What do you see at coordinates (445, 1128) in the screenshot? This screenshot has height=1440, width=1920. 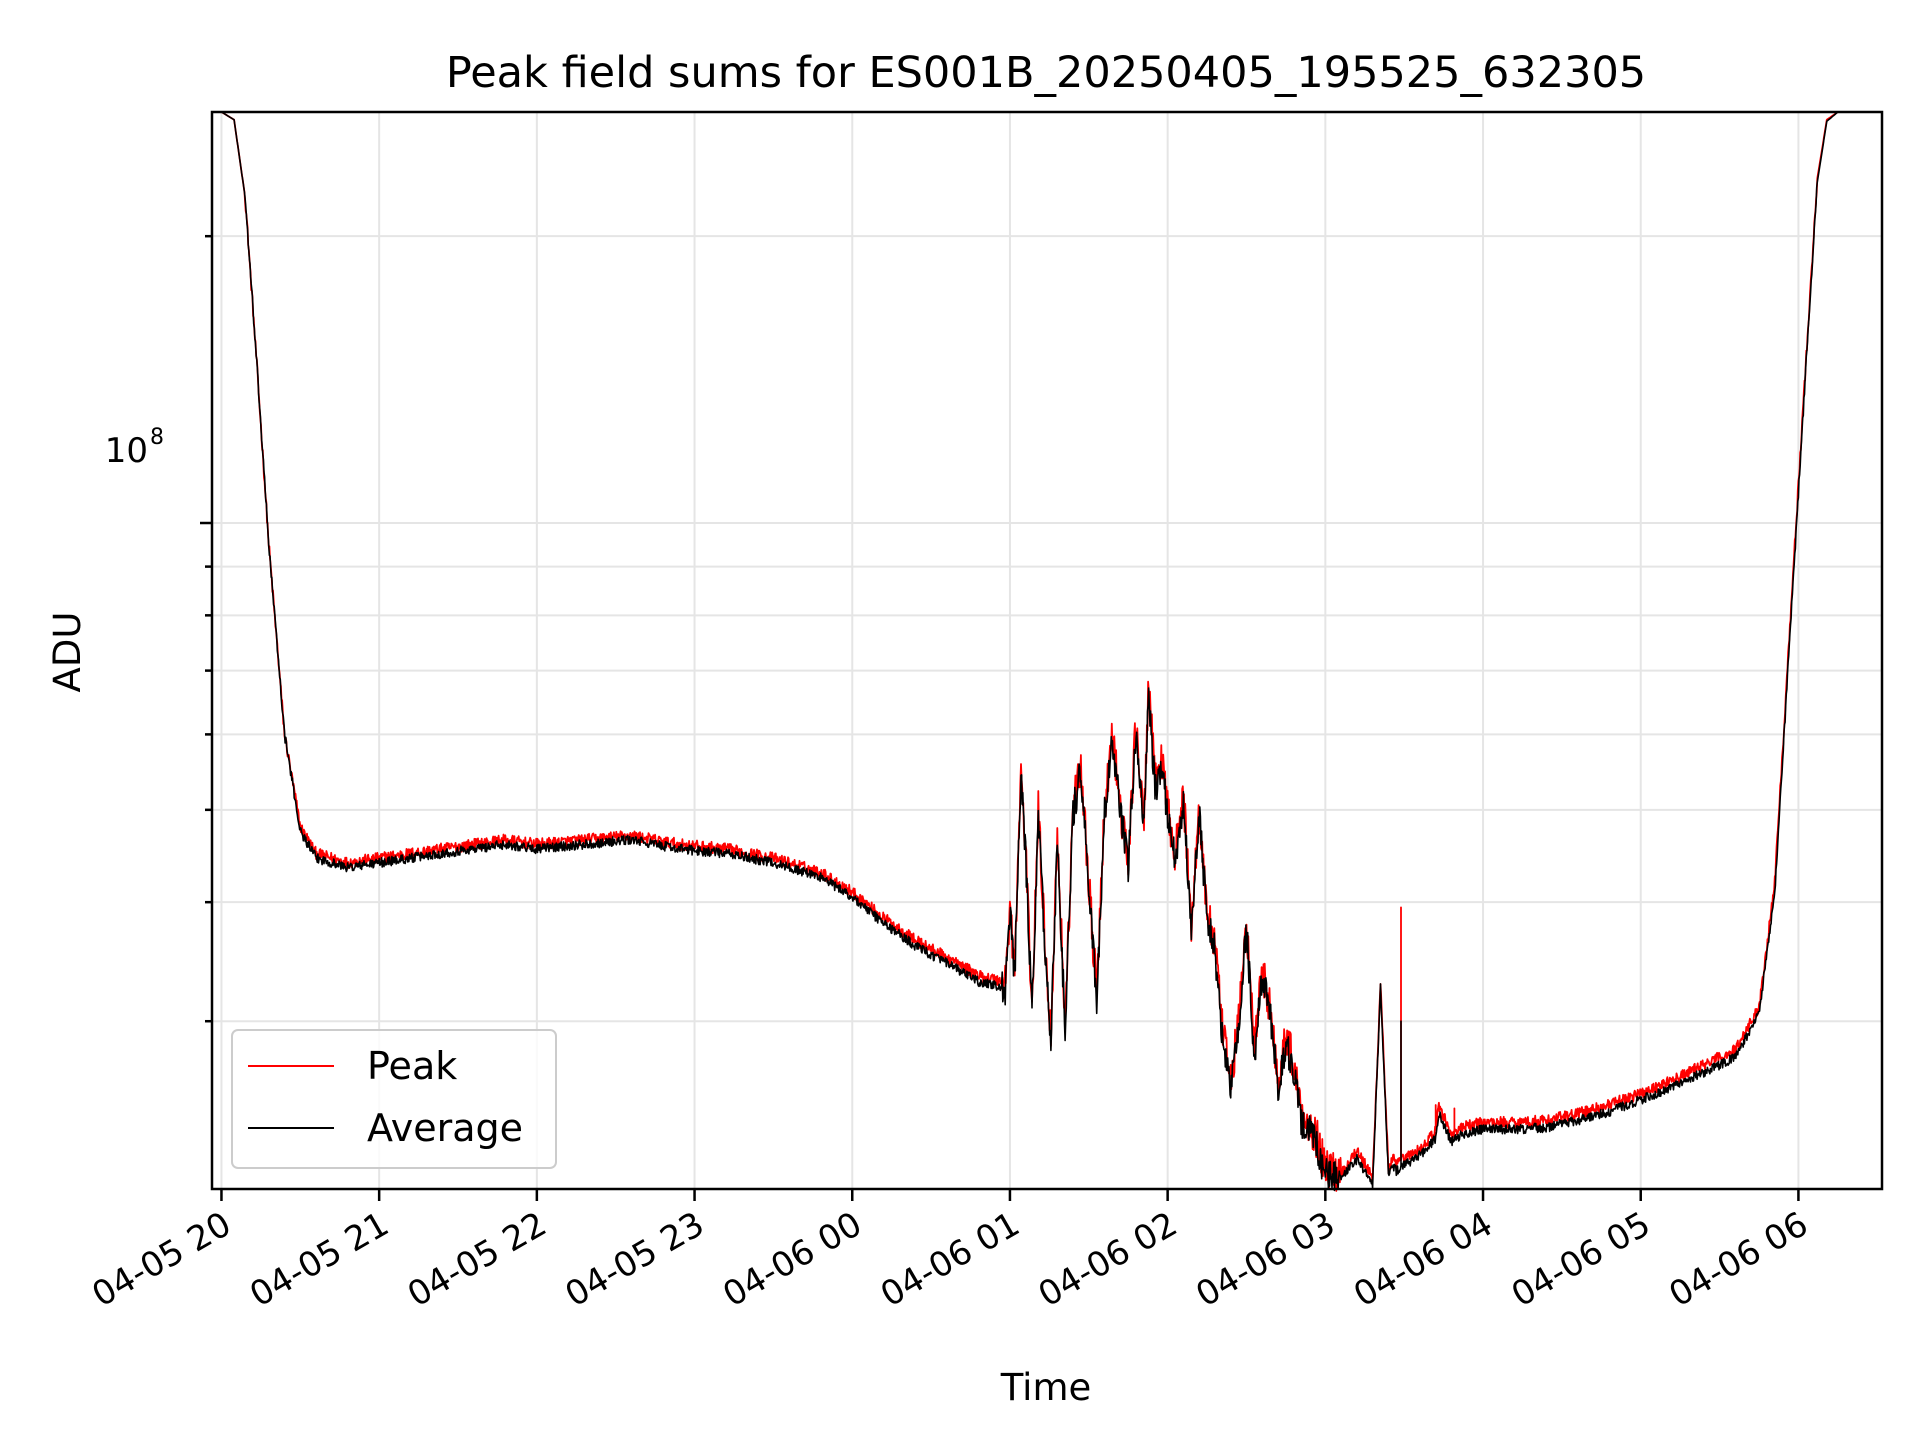 I see `legend-label-average: Average` at bounding box center [445, 1128].